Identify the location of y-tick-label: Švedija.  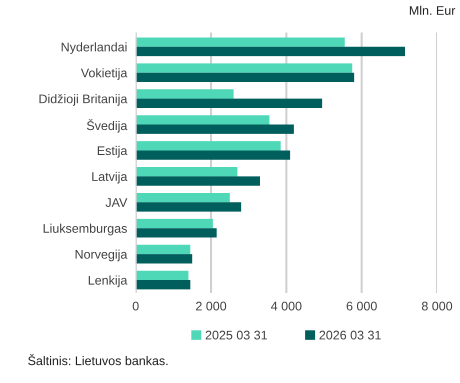
(107, 126).